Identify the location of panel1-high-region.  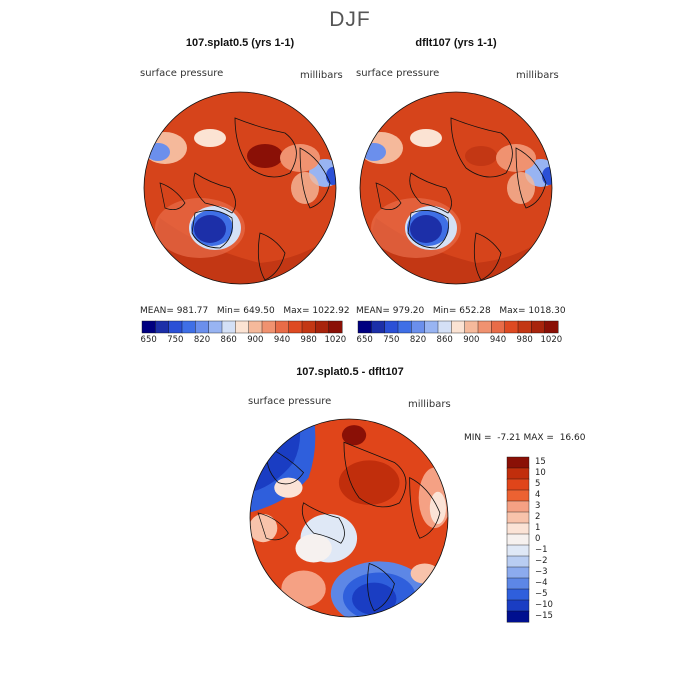
(265, 156).